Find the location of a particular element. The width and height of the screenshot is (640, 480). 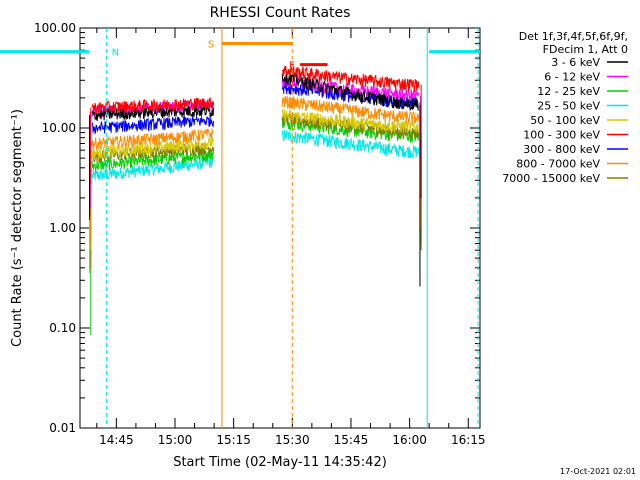

legend-entry-label: 7000 - 15000 keV is located at coordinates (551, 178).